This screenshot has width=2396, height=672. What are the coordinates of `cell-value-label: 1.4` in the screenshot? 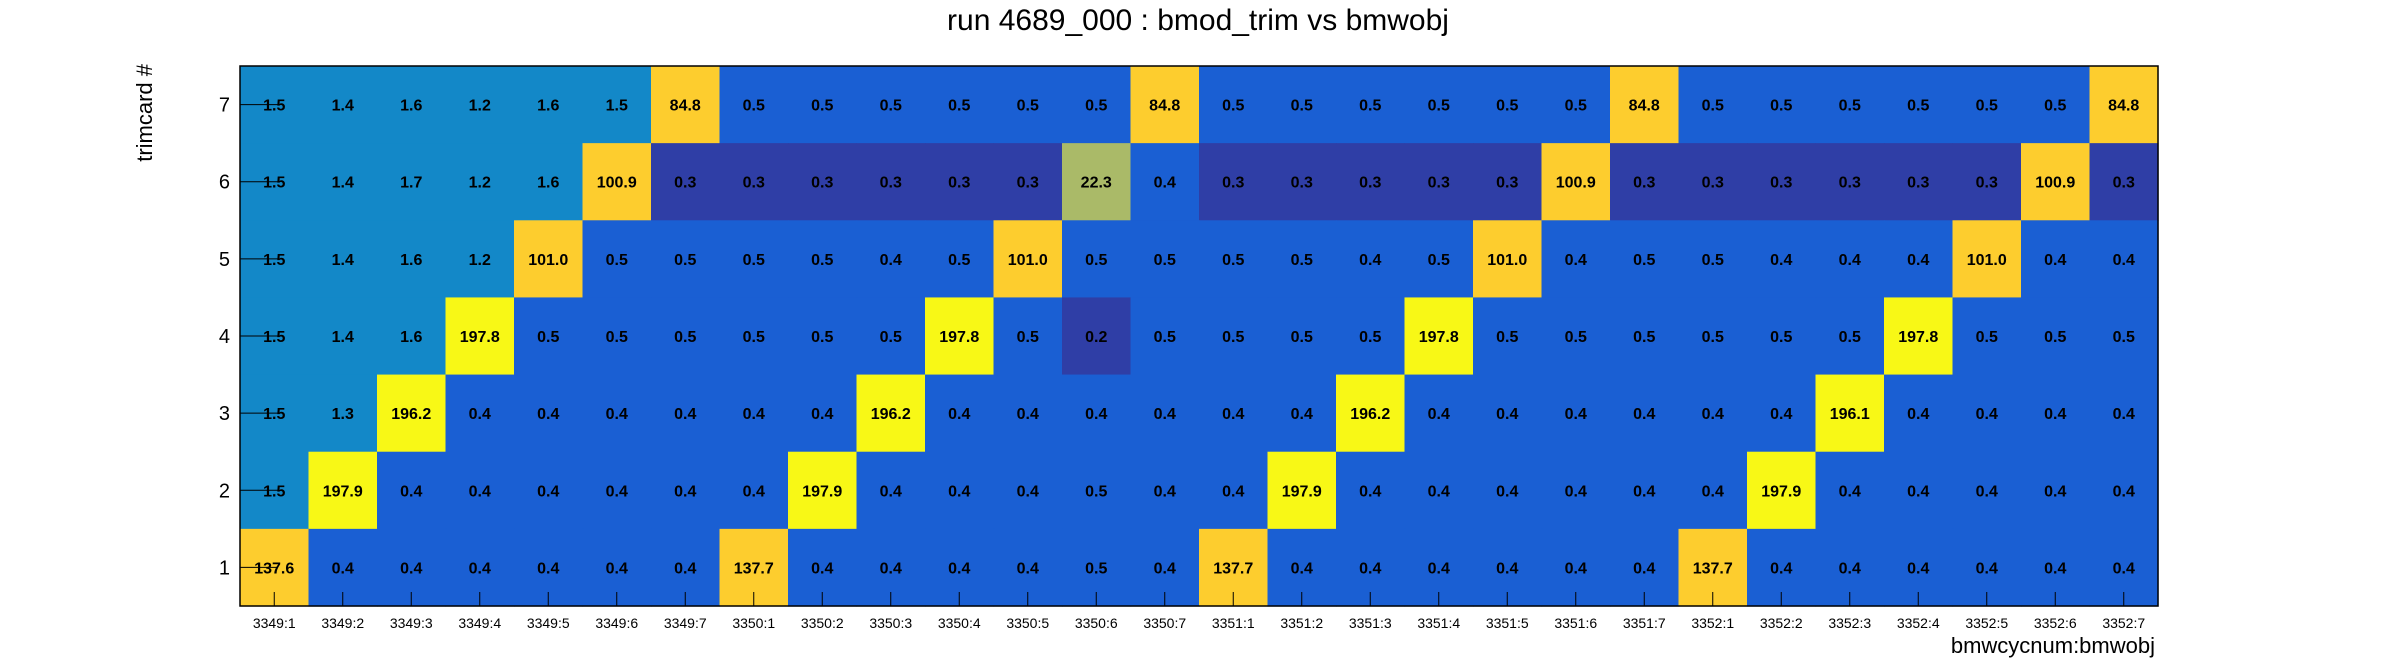 It's located at (343, 183).